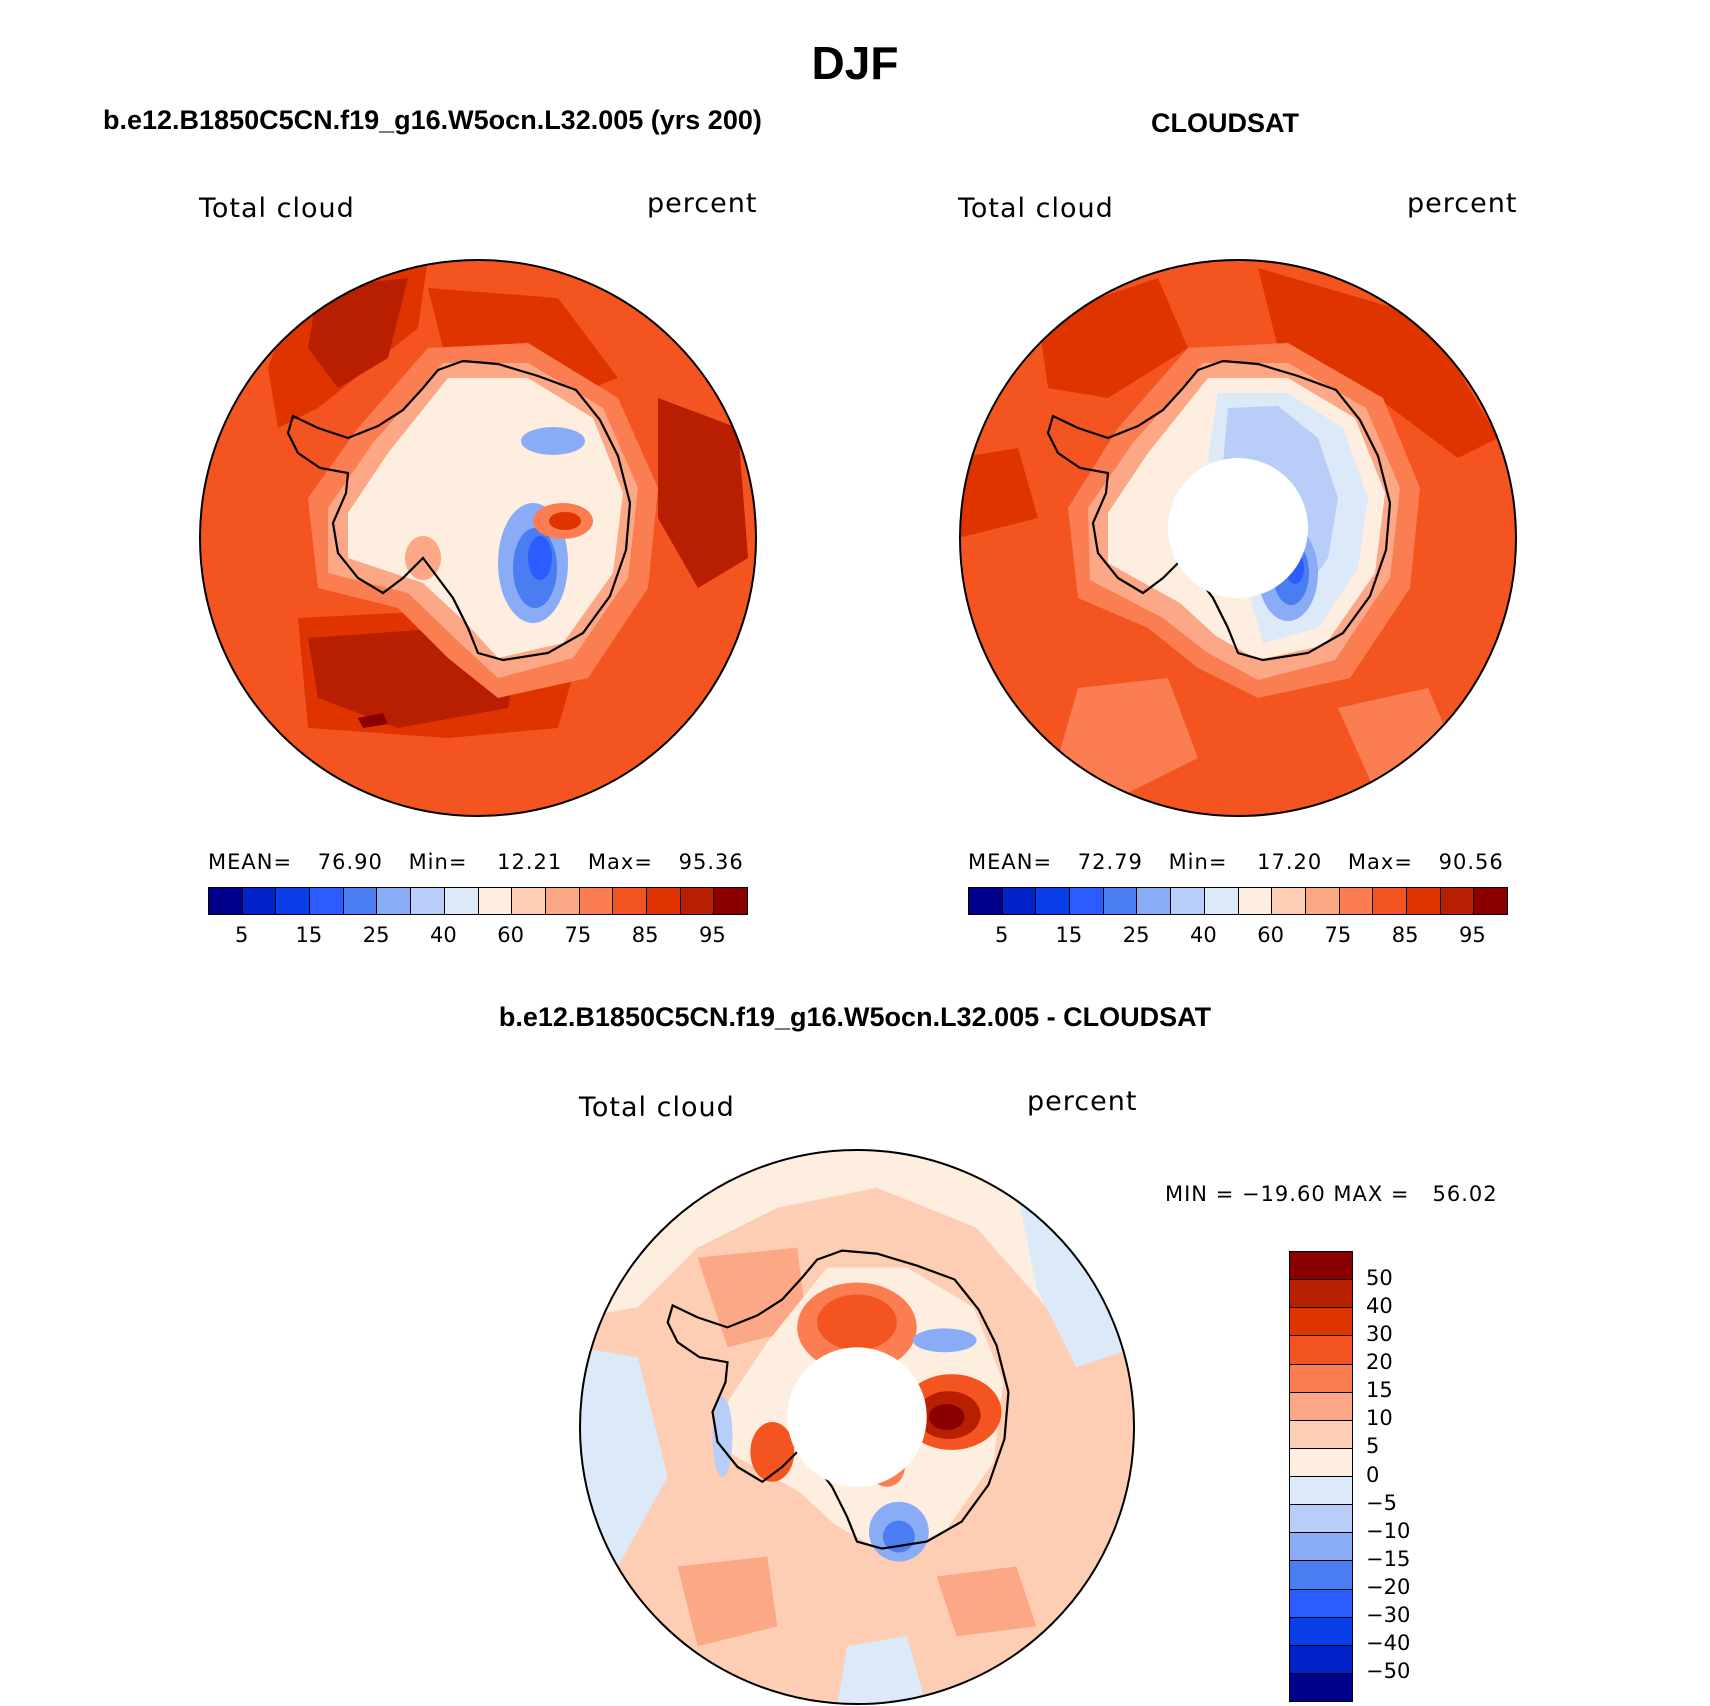 Image resolution: width=1710 pixels, height=1706 pixels. I want to click on obs-units-label: percent, so click(1462, 203).